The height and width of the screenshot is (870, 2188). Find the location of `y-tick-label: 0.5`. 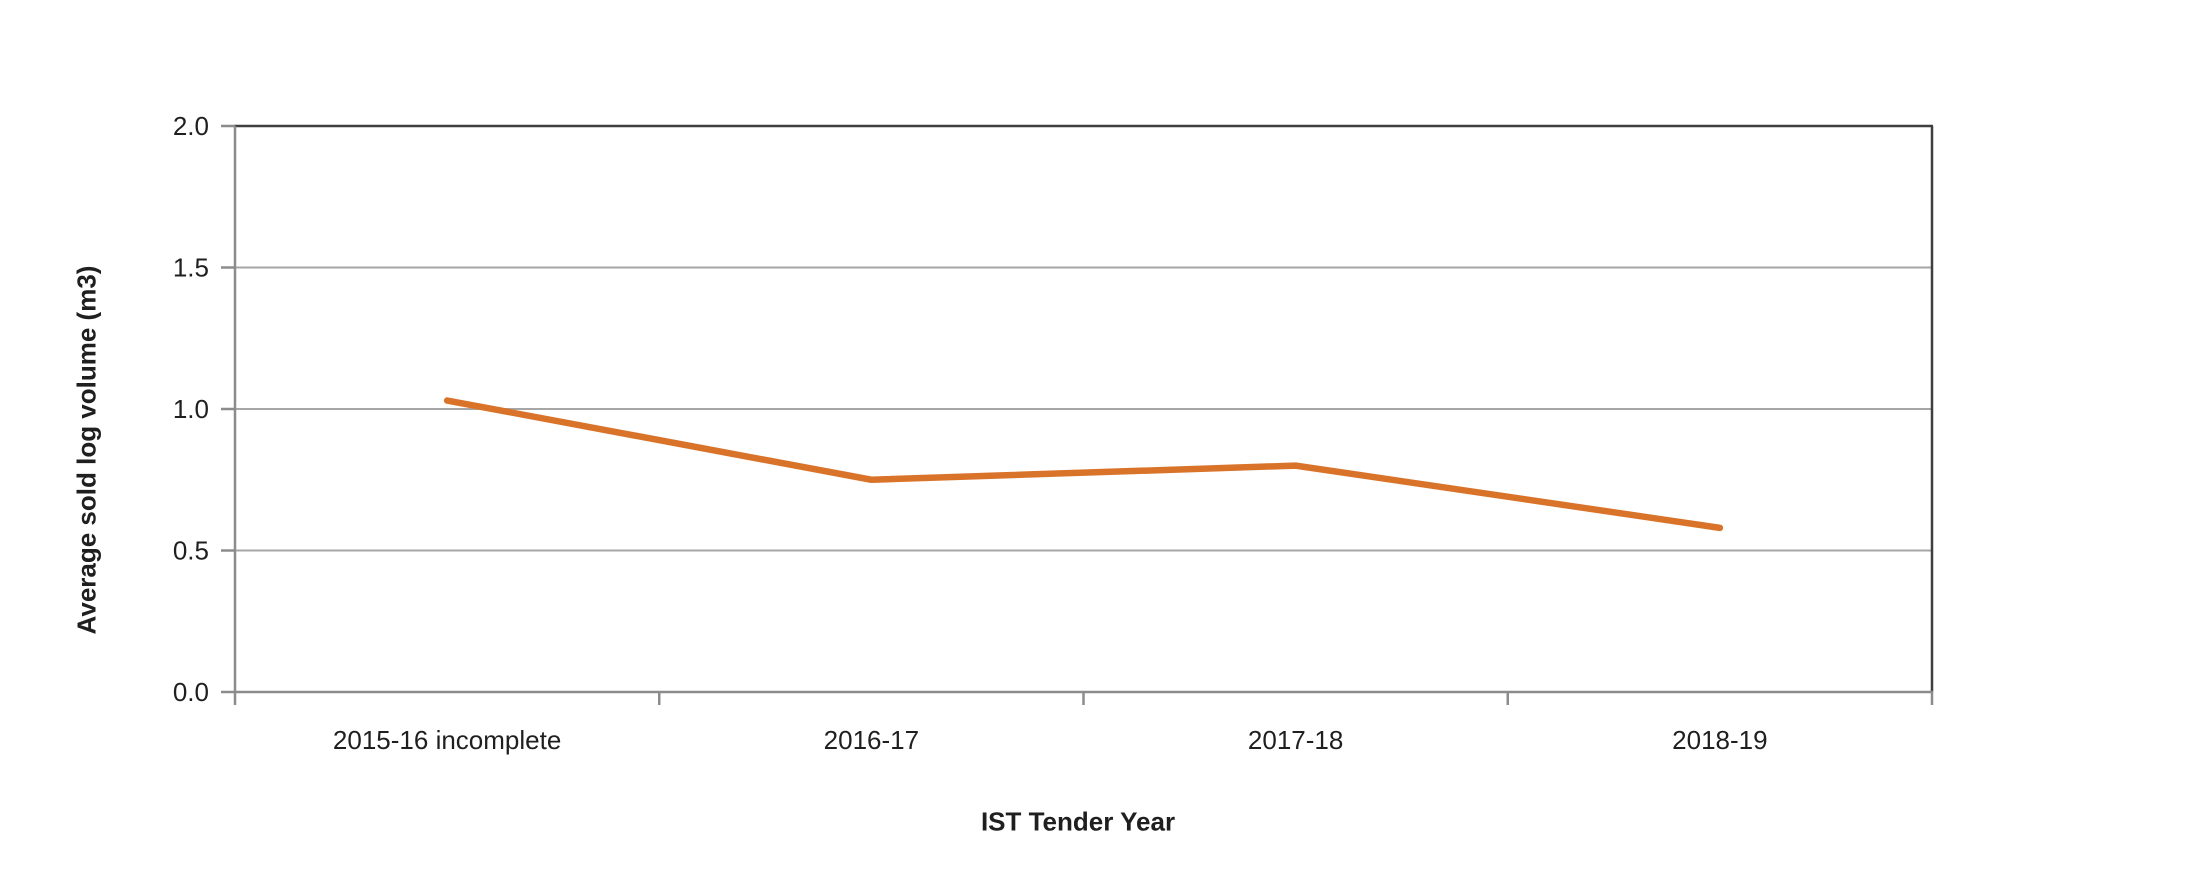

y-tick-label: 0.5 is located at coordinates (191, 551).